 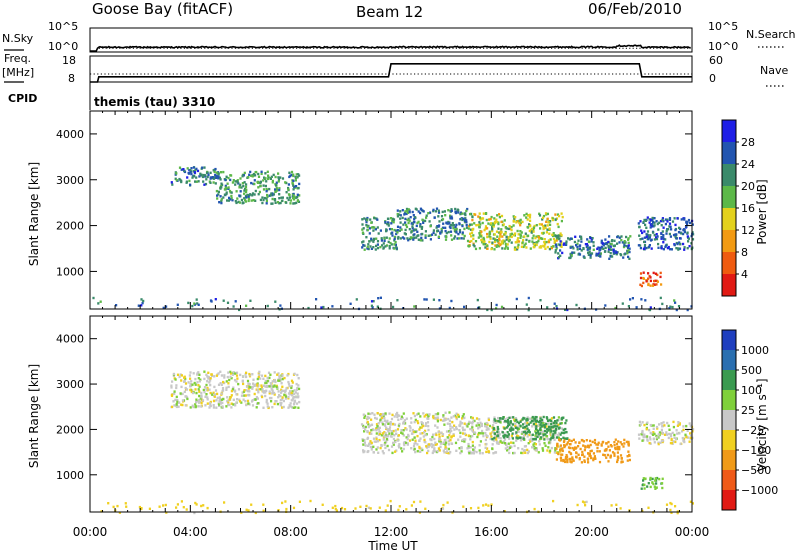 What do you see at coordinates (18, 72) in the screenshot?
I see `freq-label-2: [MHz]` at bounding box center [18, 72].